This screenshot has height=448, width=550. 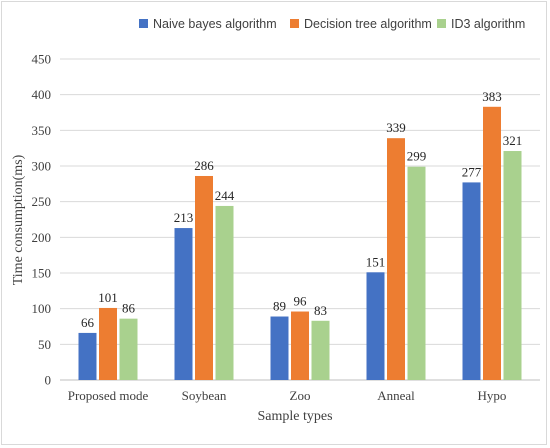 I want to click on x-tick-label: Proposed mode, so click(x=108, y=395).